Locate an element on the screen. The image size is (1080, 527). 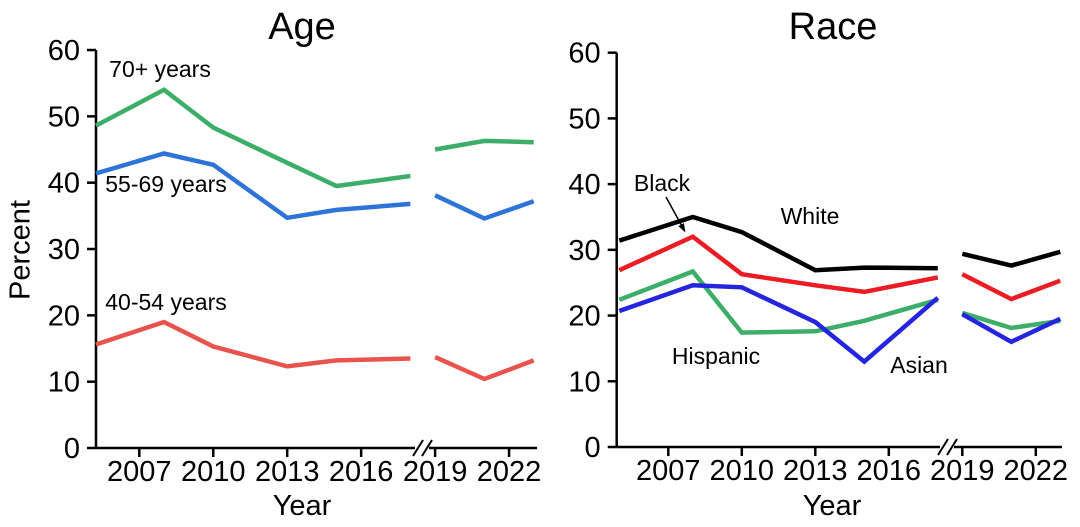
series-label-55-69-years: 55-69 years is located at coordinates (166, 184).